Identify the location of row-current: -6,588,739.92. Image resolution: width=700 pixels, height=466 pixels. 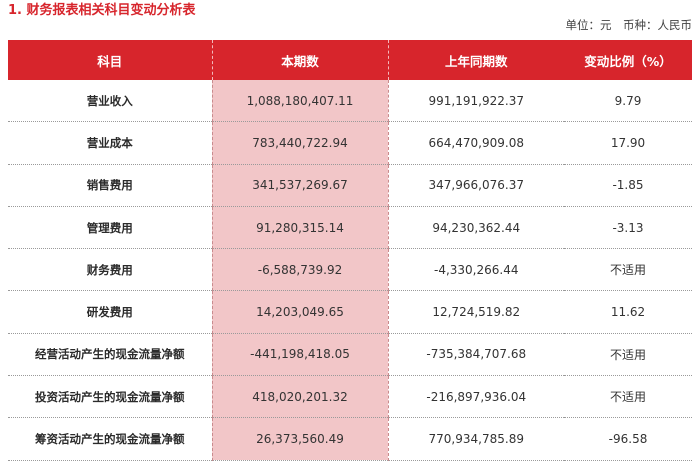
(300, 270).